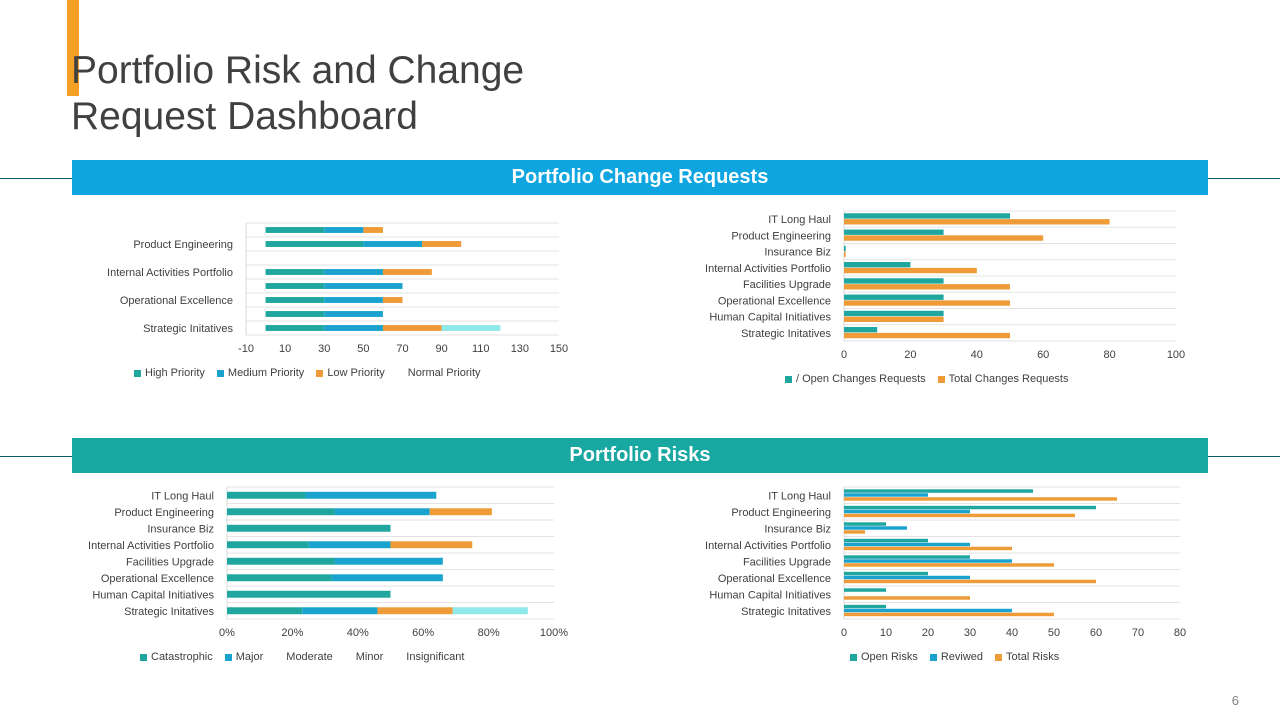 The width and height of the screenshot is (1280, 720). Describe the element at coordinates (356, 373) in the screenshot. I see `legend-label: Low Priority` at that location.